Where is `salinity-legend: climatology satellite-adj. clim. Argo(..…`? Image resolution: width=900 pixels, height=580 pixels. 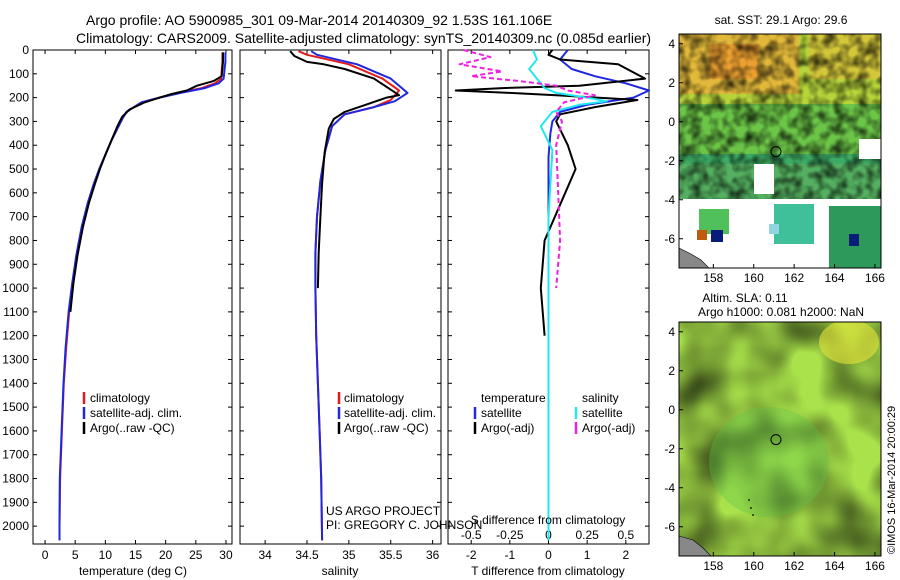
salinity-legend: climatology satellite-adj. clim. Argo(..… is located at coordinates (386, 413).